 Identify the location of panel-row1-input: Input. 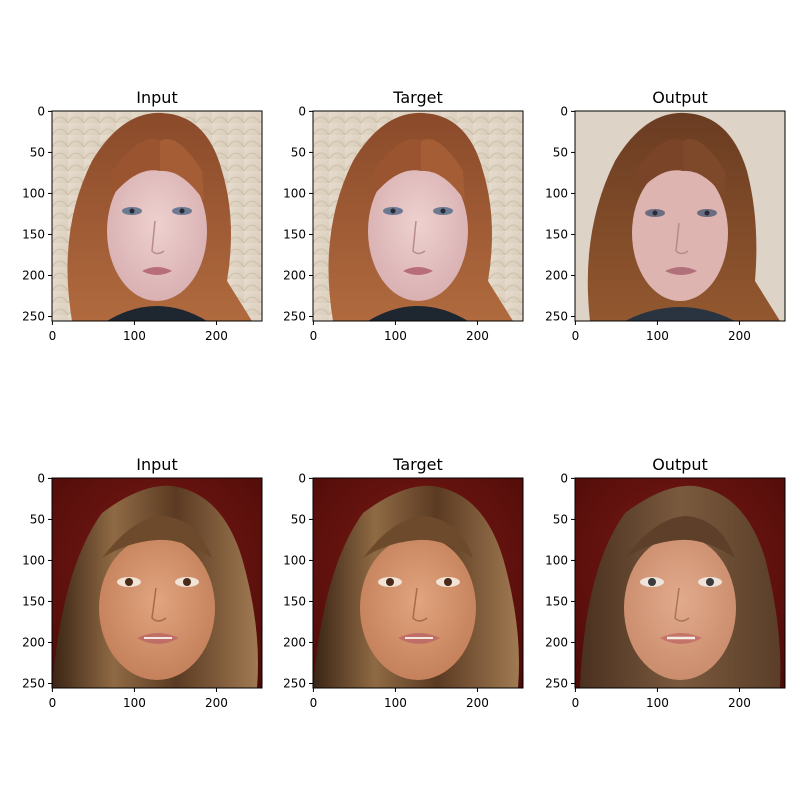
(157, 205).